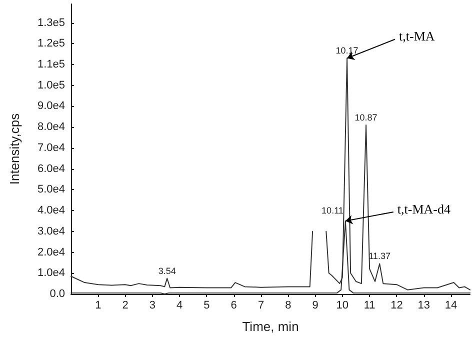 This screenshot has width=474, height=338. I want to click on x-tick-label: 4, so click(179, 306).